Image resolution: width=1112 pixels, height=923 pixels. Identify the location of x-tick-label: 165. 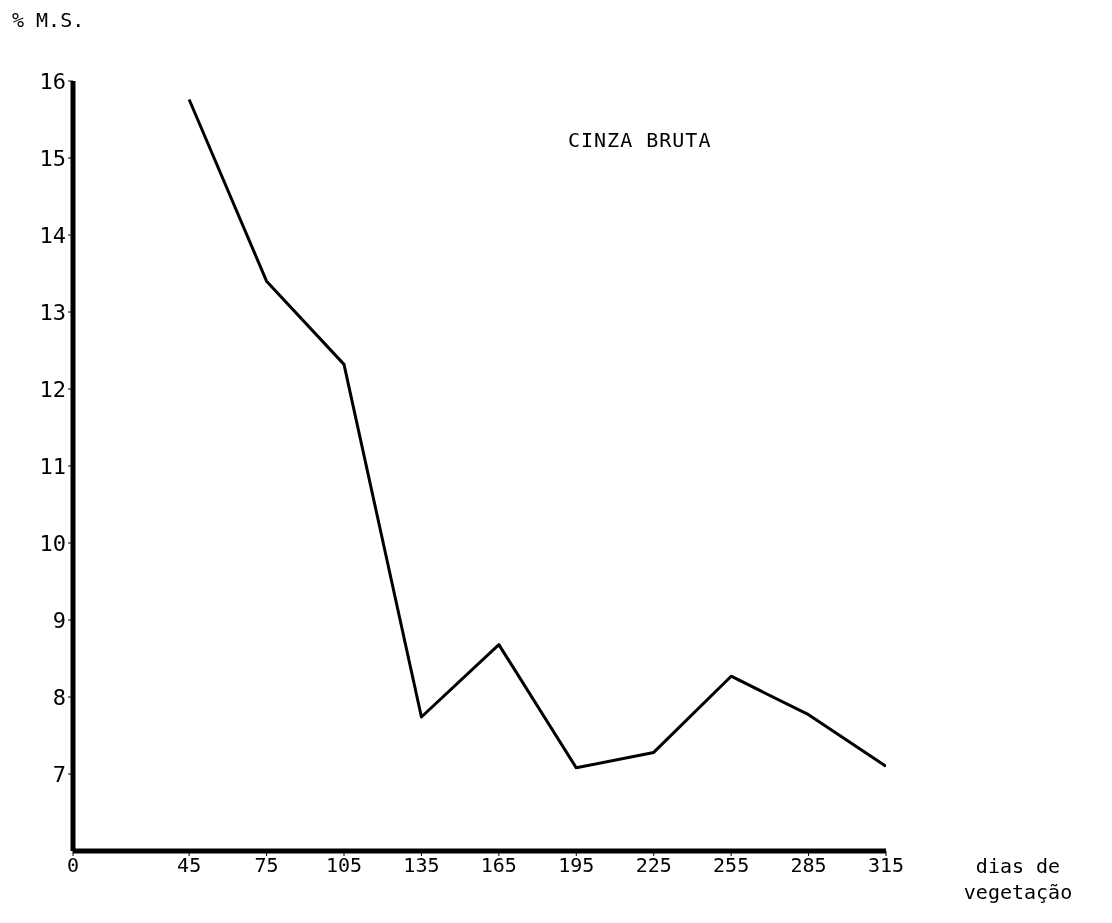
(498, 865).